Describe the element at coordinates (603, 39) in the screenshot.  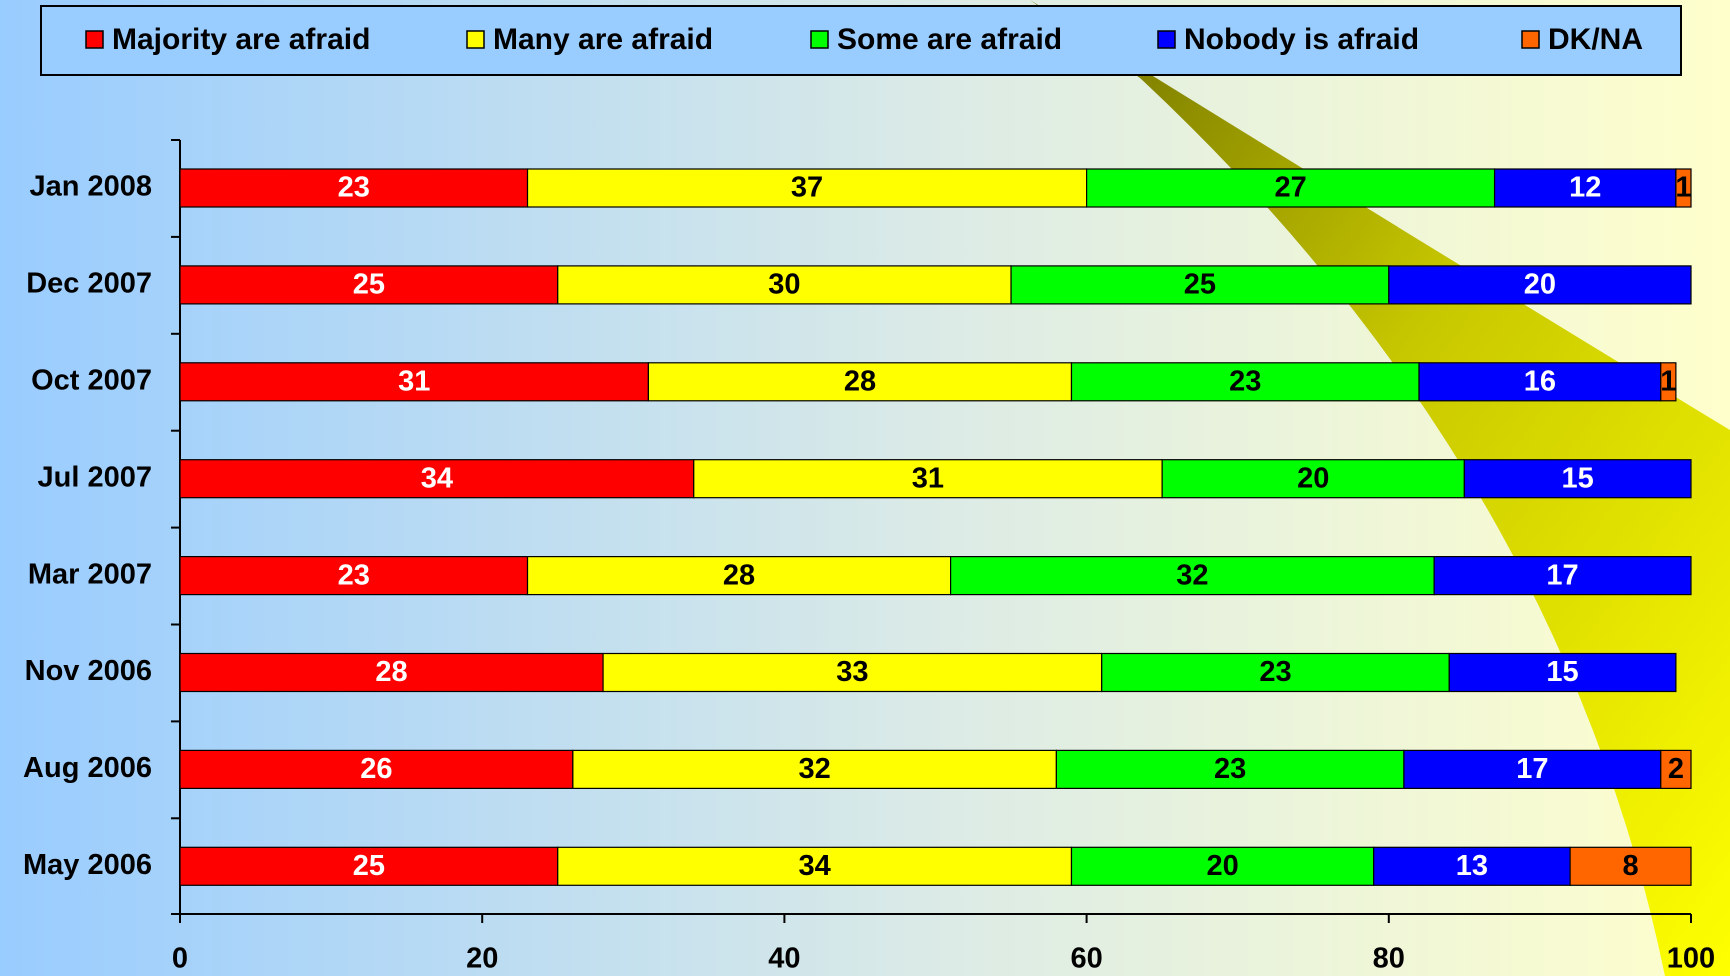
I see `legend-label: Many are afraid` at that location.